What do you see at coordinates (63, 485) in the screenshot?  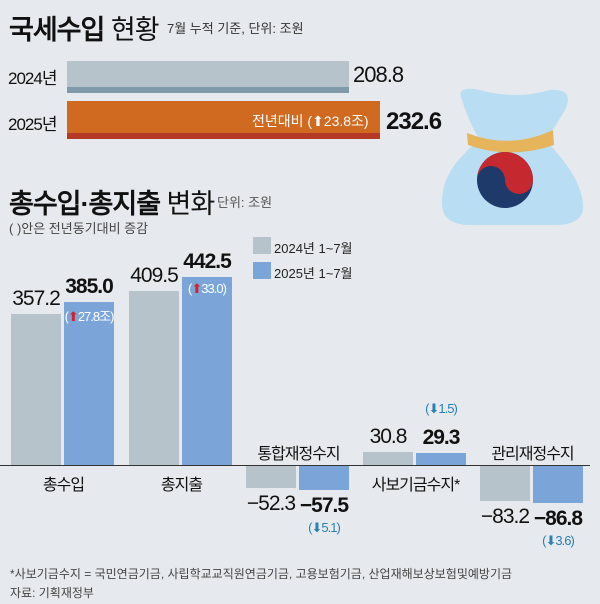 I see `category-label: 총수입` at bounding box center [63, 485].